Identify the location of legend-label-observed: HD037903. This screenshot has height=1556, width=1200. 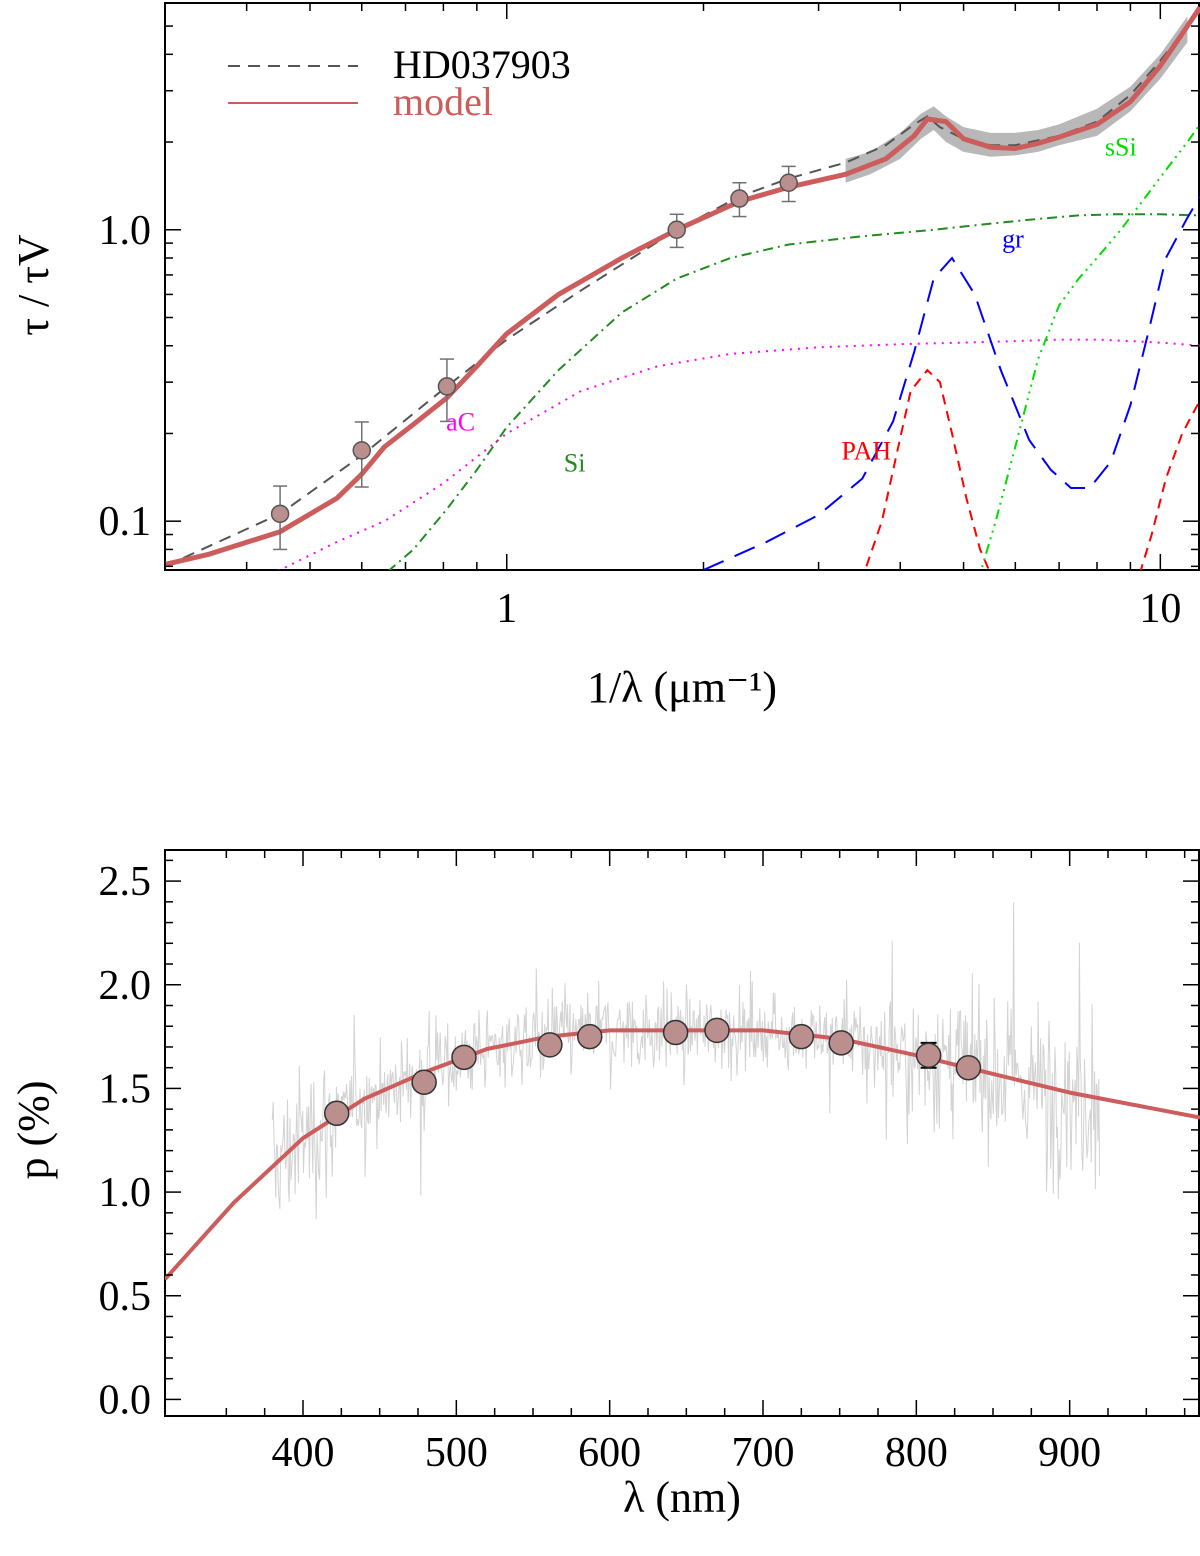
(482, 64).